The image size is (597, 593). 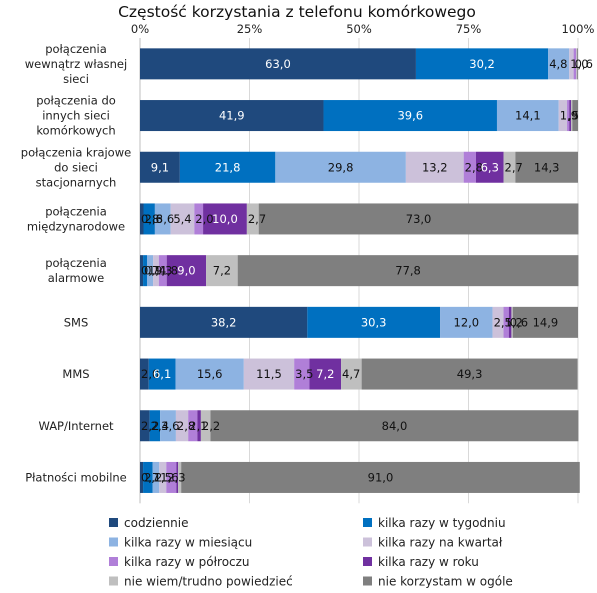 I want to click on data-label: 2,5, so click(x=503, y=322).